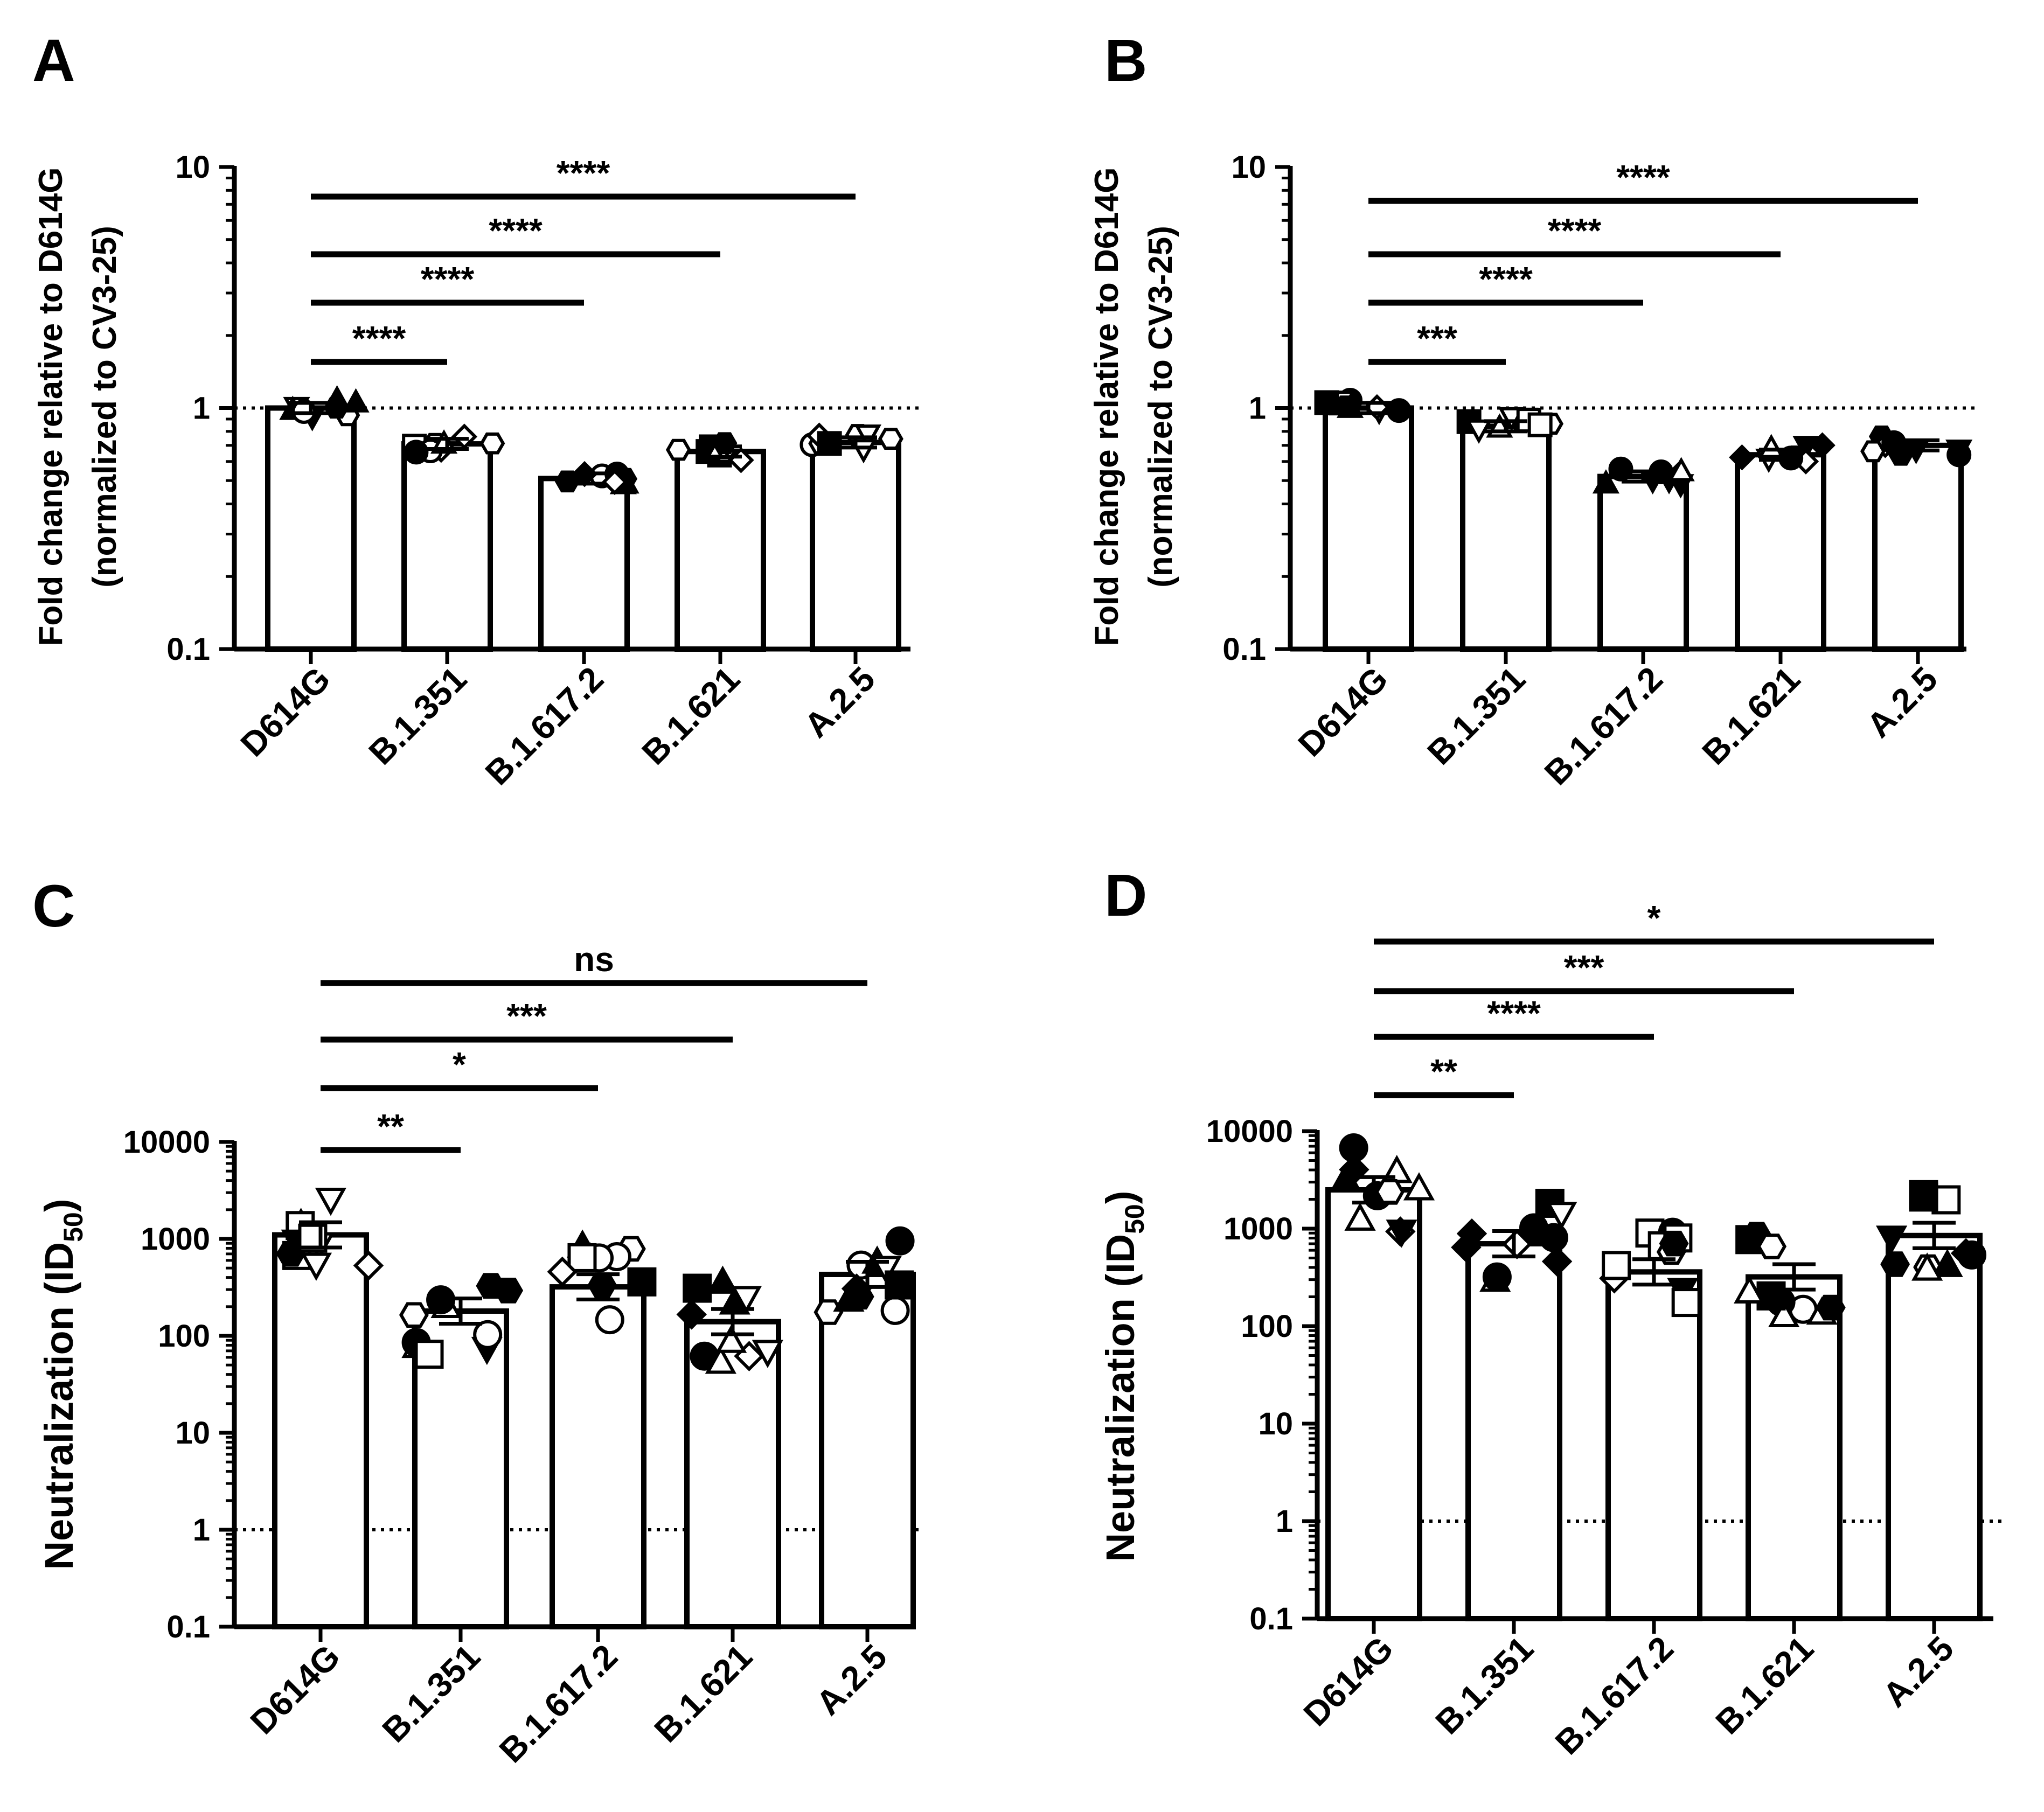 This screenshot has height=1812, width=2044. What do you see at coordinates (53, 906) in the screenshot?
I see `panel-letter: C` at bounding box center [53, 906].